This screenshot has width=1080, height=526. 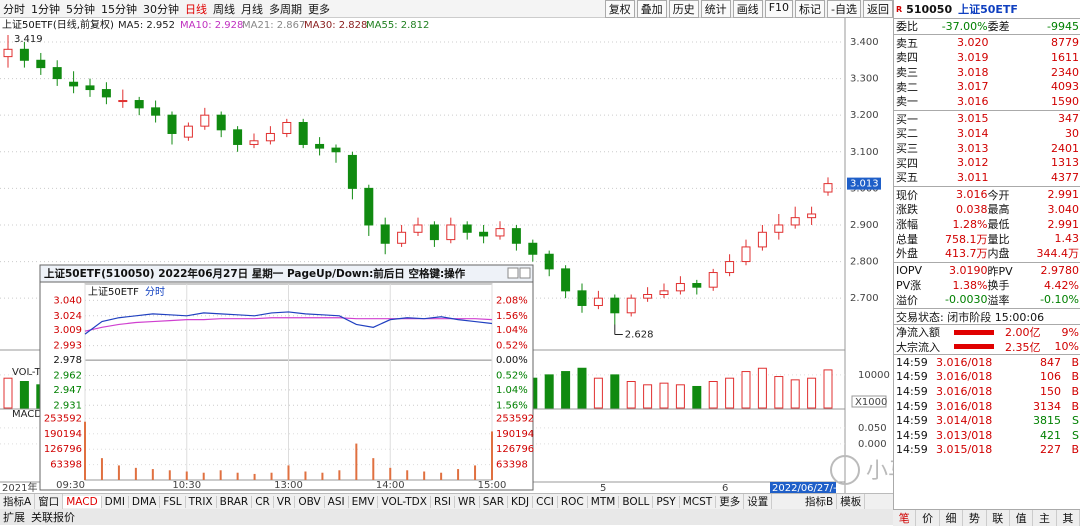 What do you see at coordinates (998, 518) in the screenshot?
I see `quote-tab: 联` at bounding box center [998, 518].